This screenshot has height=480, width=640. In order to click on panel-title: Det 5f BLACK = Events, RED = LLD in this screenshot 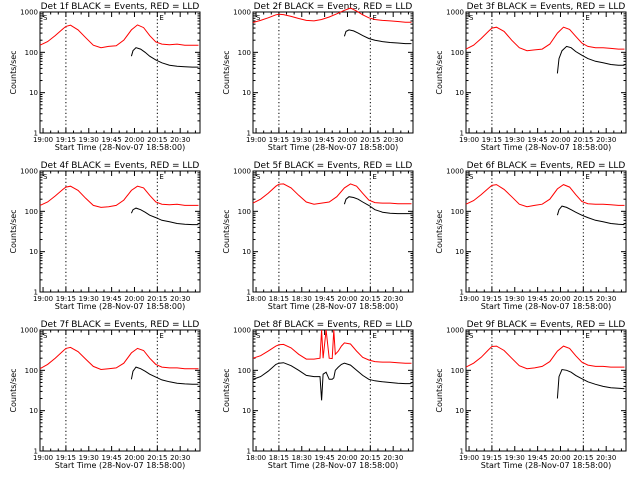, I will do `click(333, 166)`.